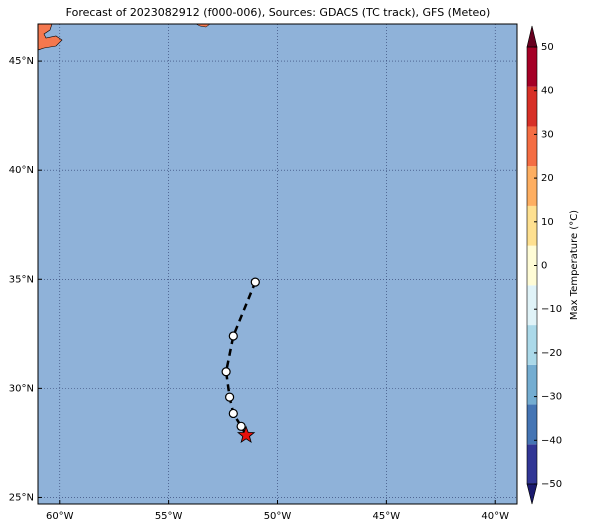 This screenshot has width=592, height=532. I want to click on x-tick-label: 55°W, so click(169, 516).